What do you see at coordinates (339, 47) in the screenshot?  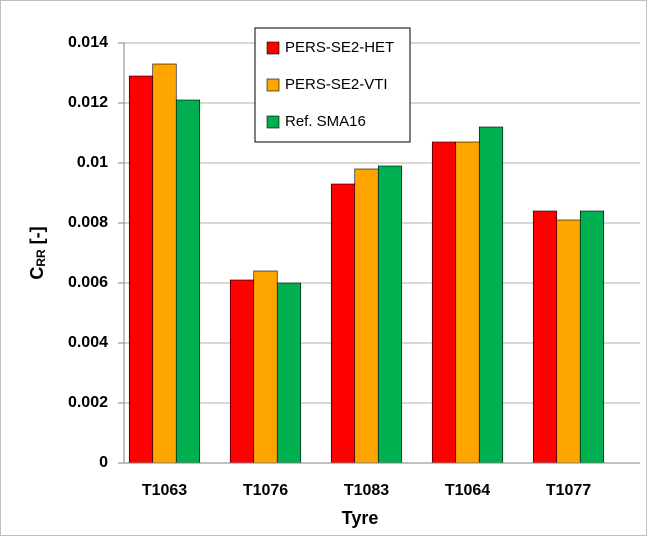 I see `legend-label: PERS-SE2-HET` at bounding box center [339, 47].